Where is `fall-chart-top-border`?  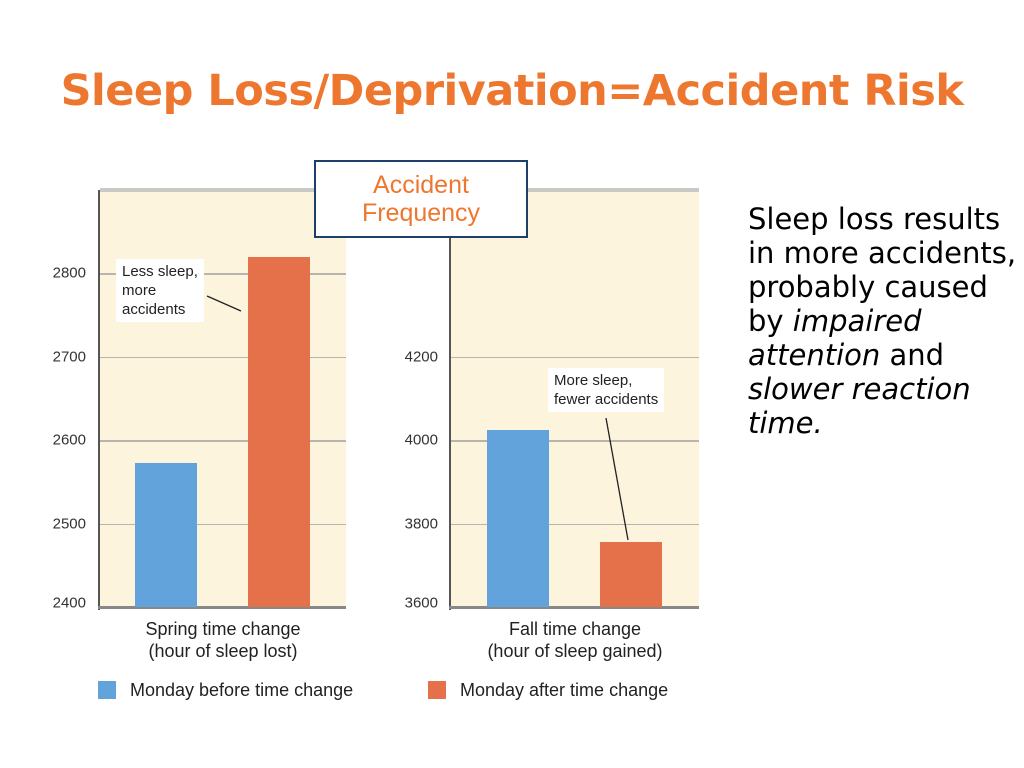 fall-chart-top-border is located at coordinates (575, 190).